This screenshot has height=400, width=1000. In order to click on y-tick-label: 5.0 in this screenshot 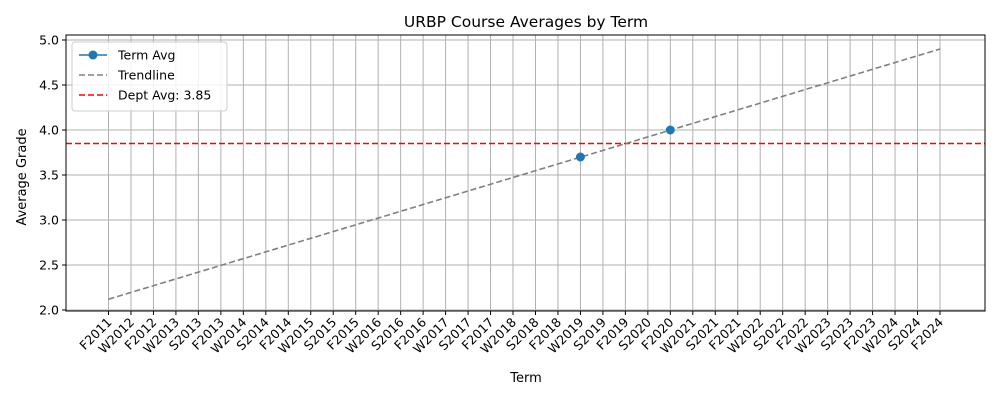, I will do `click(49, 40)`.